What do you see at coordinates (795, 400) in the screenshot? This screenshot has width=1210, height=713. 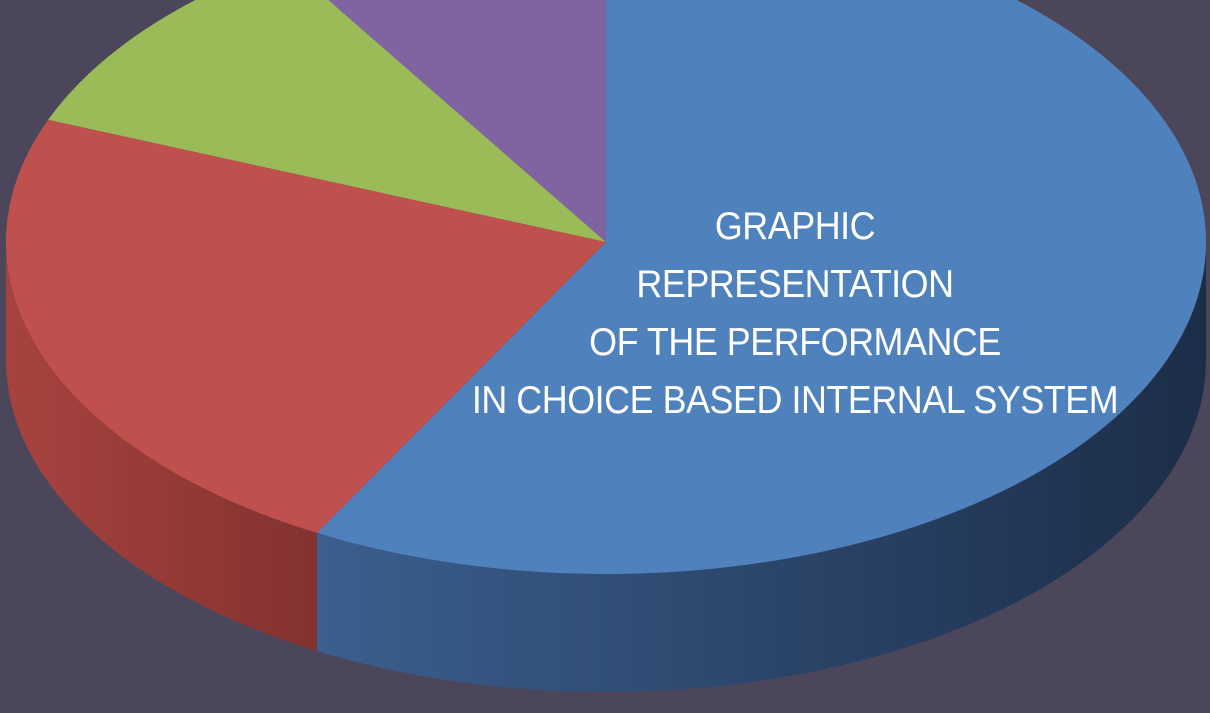 I see `title-line-4: IN CHOICE BASED INTERNAL SYSTEM` at bounding box center [795, 400].